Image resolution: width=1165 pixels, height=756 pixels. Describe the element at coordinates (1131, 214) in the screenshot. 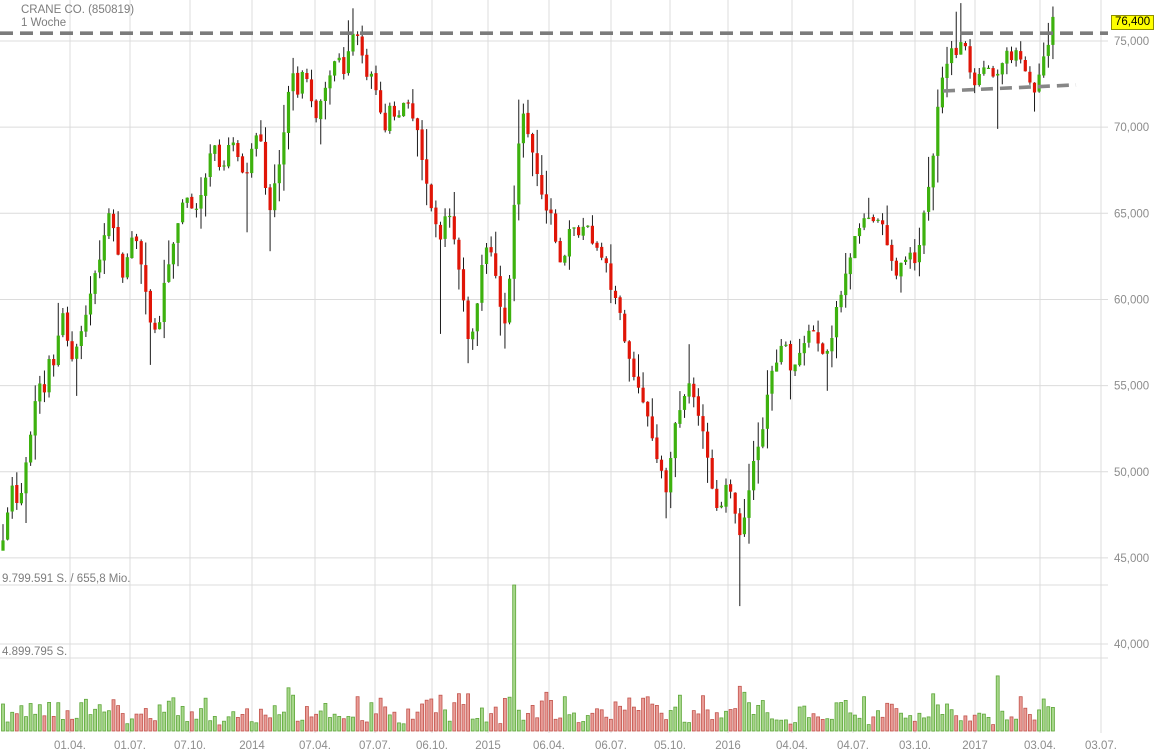

I see `price-axis-label: 65,000` at that location.